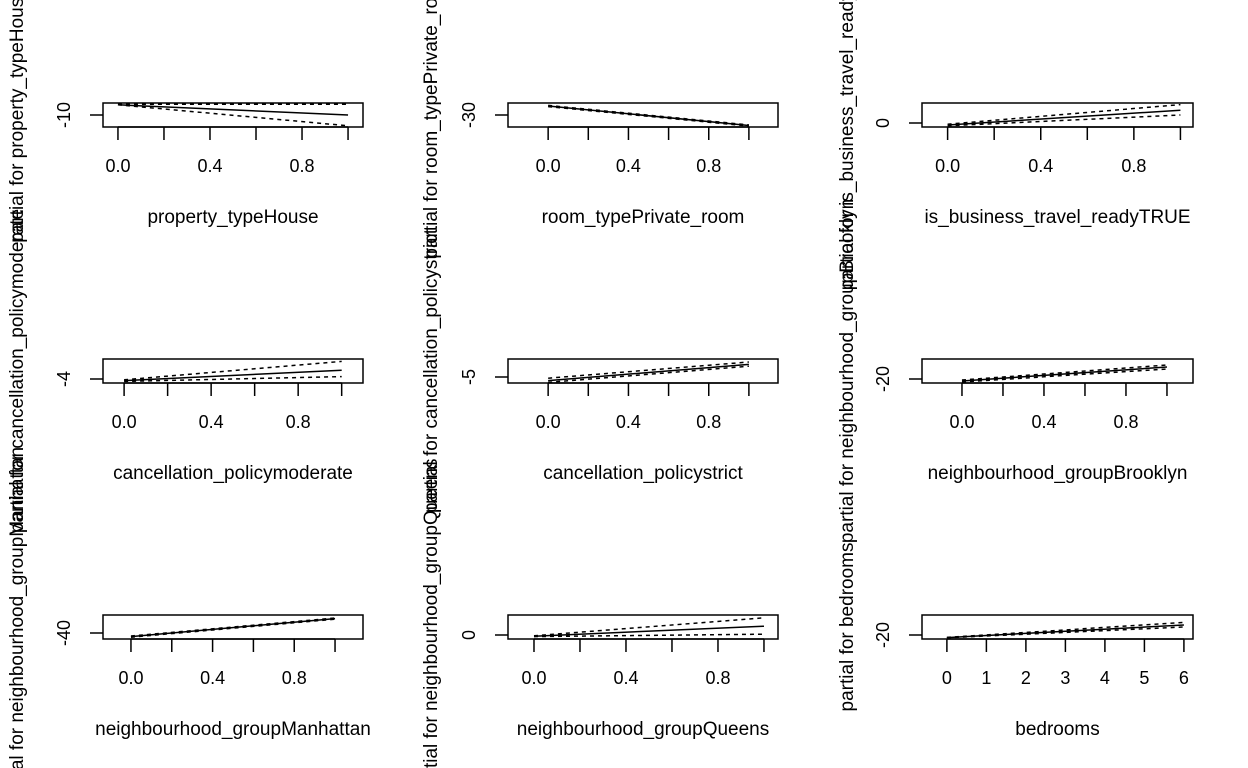  What do you see at coordinates (847, 145) in the screenshot?
I see `y-axis-label: partial for is_business_travel_readyTRUE` at bounding box center [847, 145].